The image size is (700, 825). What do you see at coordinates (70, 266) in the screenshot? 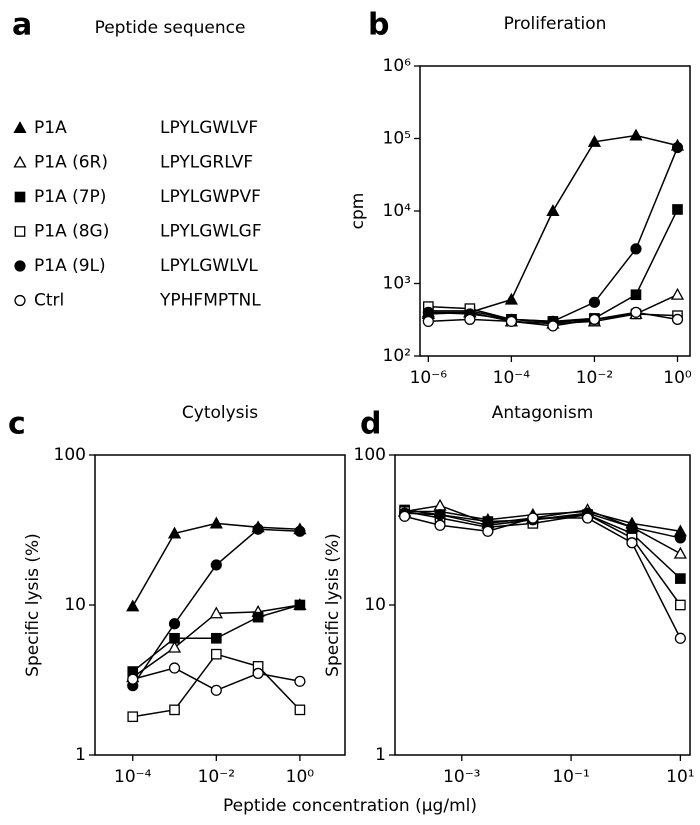
I see `legend-name: P1A (9L)` at bounding box center [70, 266].